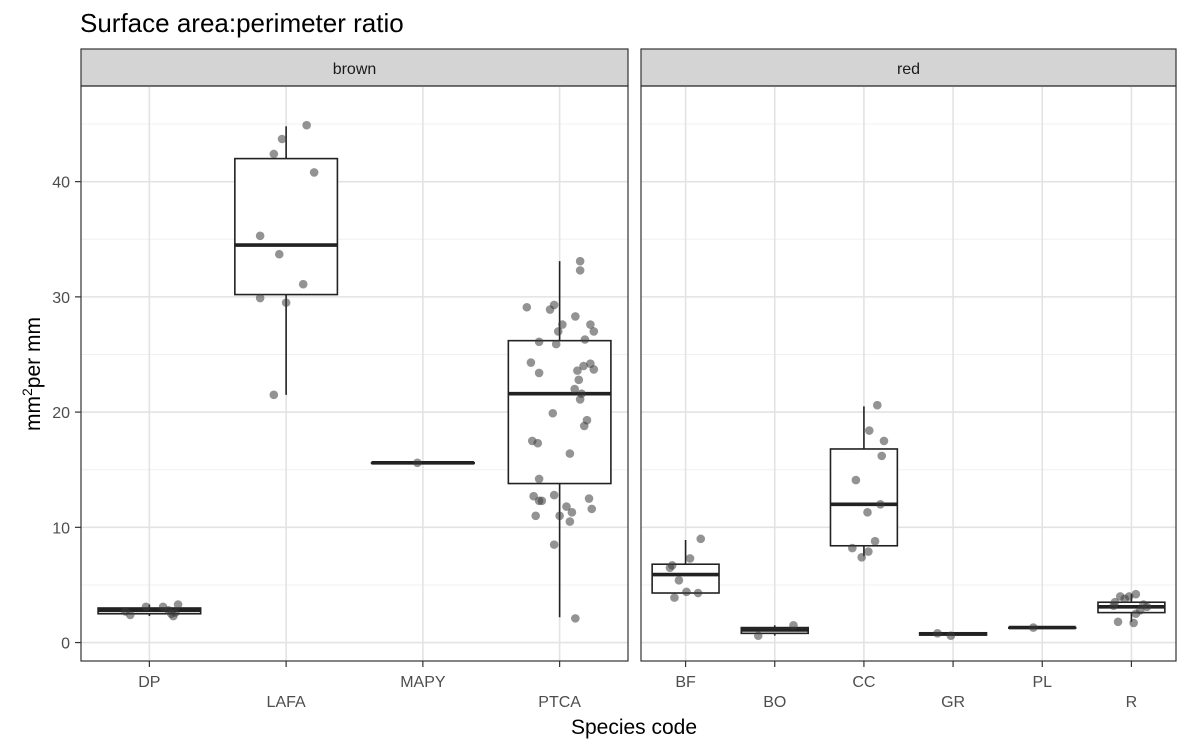  What do you see at coordinates (27, 392) in the screenshot?
I see `y-axis-label-sup: 2` at bounding box center [27, 392].